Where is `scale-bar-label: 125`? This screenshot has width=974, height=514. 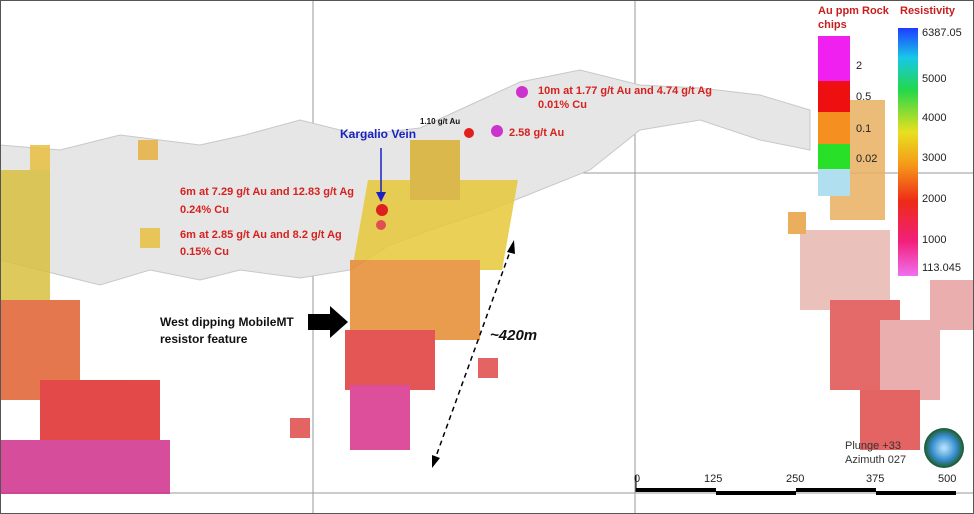 scale-bar-label: 125 is located at coordinates (713, 479).